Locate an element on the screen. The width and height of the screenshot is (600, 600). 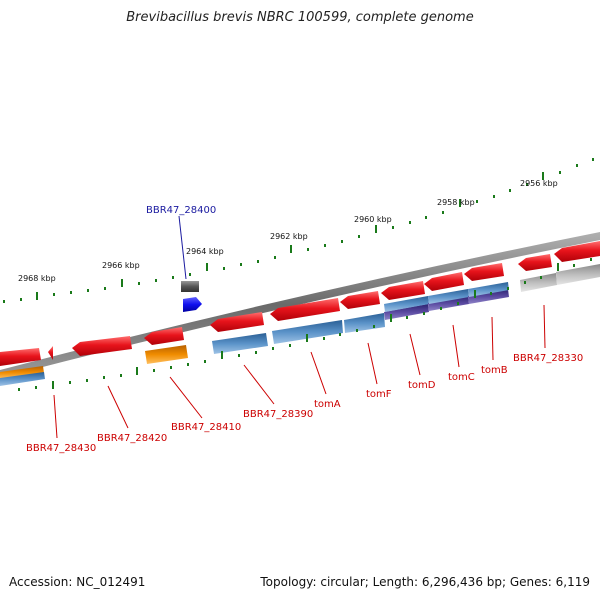
gene-label-tomb: tomB is located at coordinates (494, 370).